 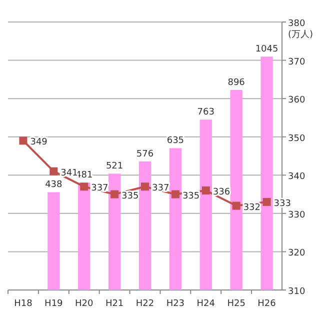 What do you see at coordinates (297, 101) in the screenshot?
I see `y2-tick-label: 360` at bounding box center [297, 101].